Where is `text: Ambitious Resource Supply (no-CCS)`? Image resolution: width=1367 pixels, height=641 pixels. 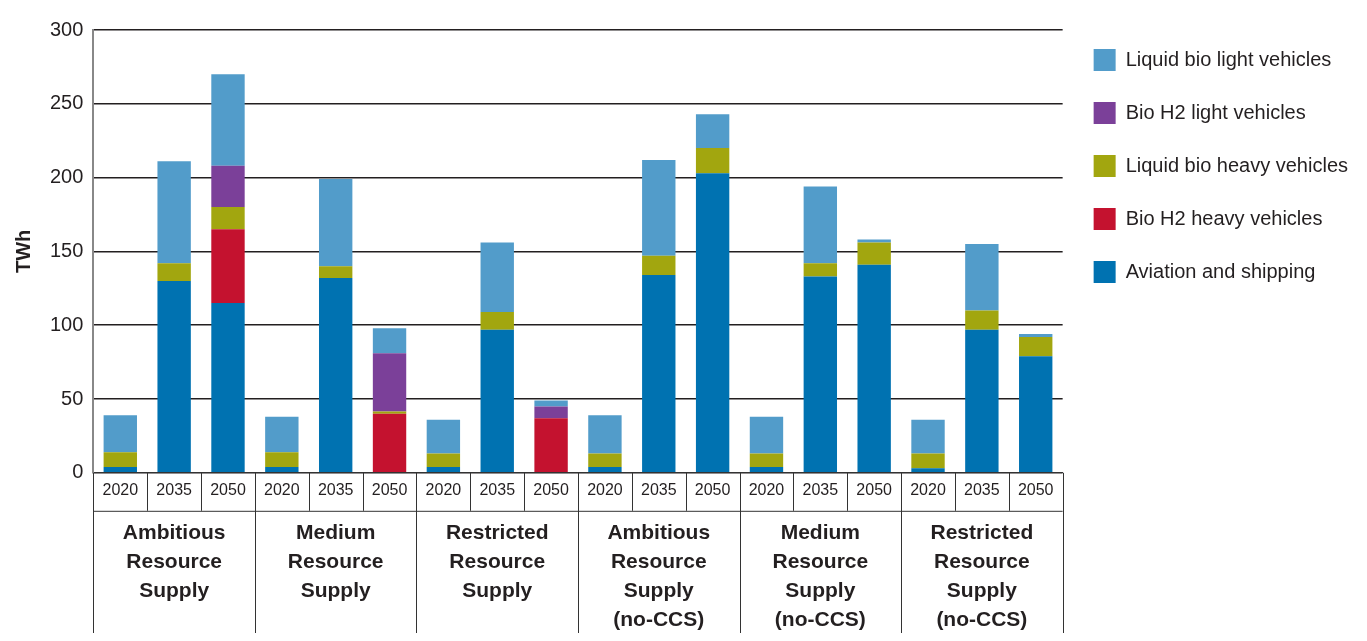 text: Ambitious Resource Supply (no-CCS) is located at coordinates (659, 575).